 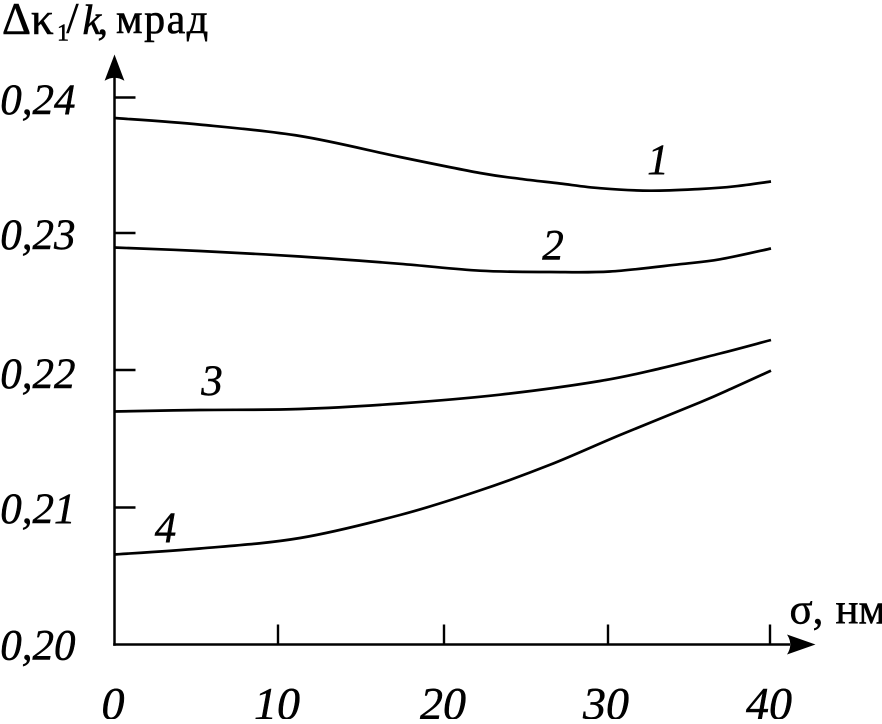 What do you see at coordinates (553, 246) in the screenshot?
I see `svg-text: 2` at bounding box center [553, 246].